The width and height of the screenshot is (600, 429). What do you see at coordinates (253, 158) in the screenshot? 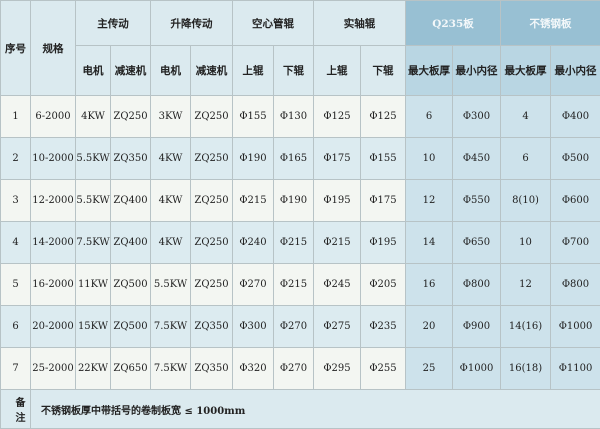
I see `cell: Φ190` at bounding box center [253, 158].